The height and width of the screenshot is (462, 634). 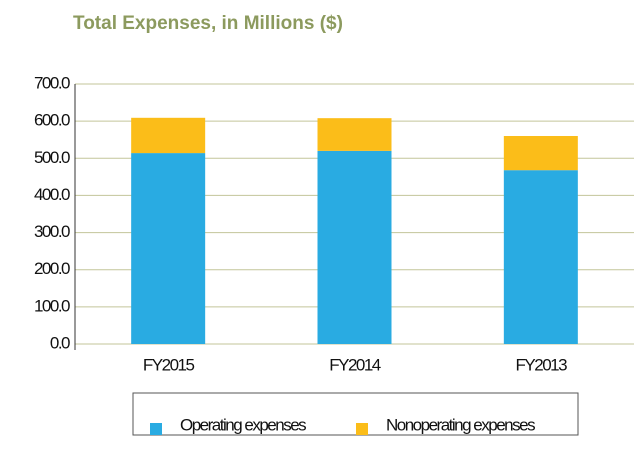 I want to click on legend-box, so click(x=355, y=414).